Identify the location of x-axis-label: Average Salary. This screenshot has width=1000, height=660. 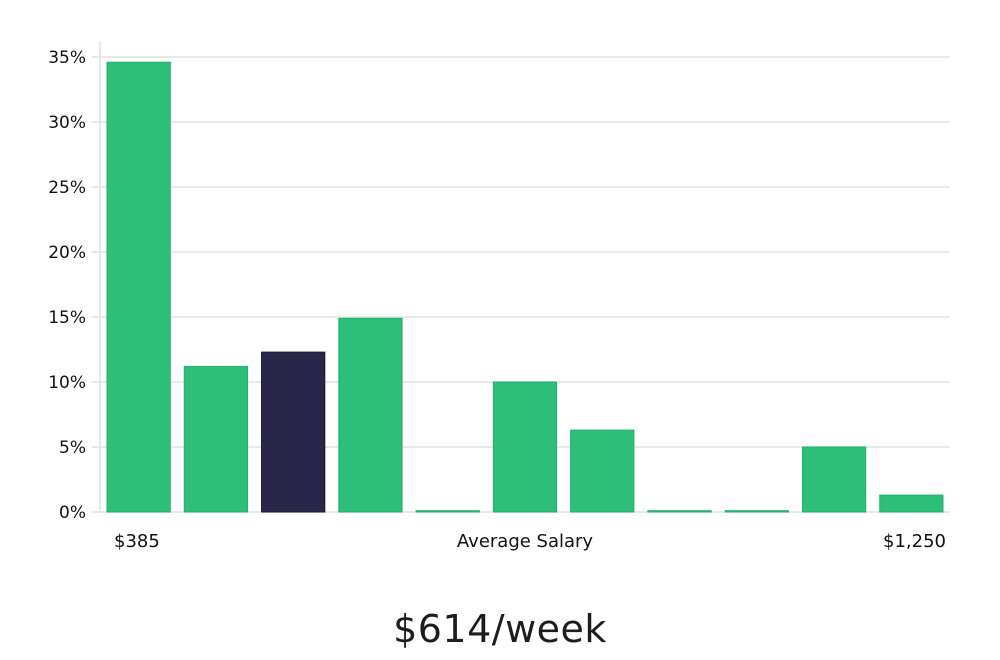
(525, 541).